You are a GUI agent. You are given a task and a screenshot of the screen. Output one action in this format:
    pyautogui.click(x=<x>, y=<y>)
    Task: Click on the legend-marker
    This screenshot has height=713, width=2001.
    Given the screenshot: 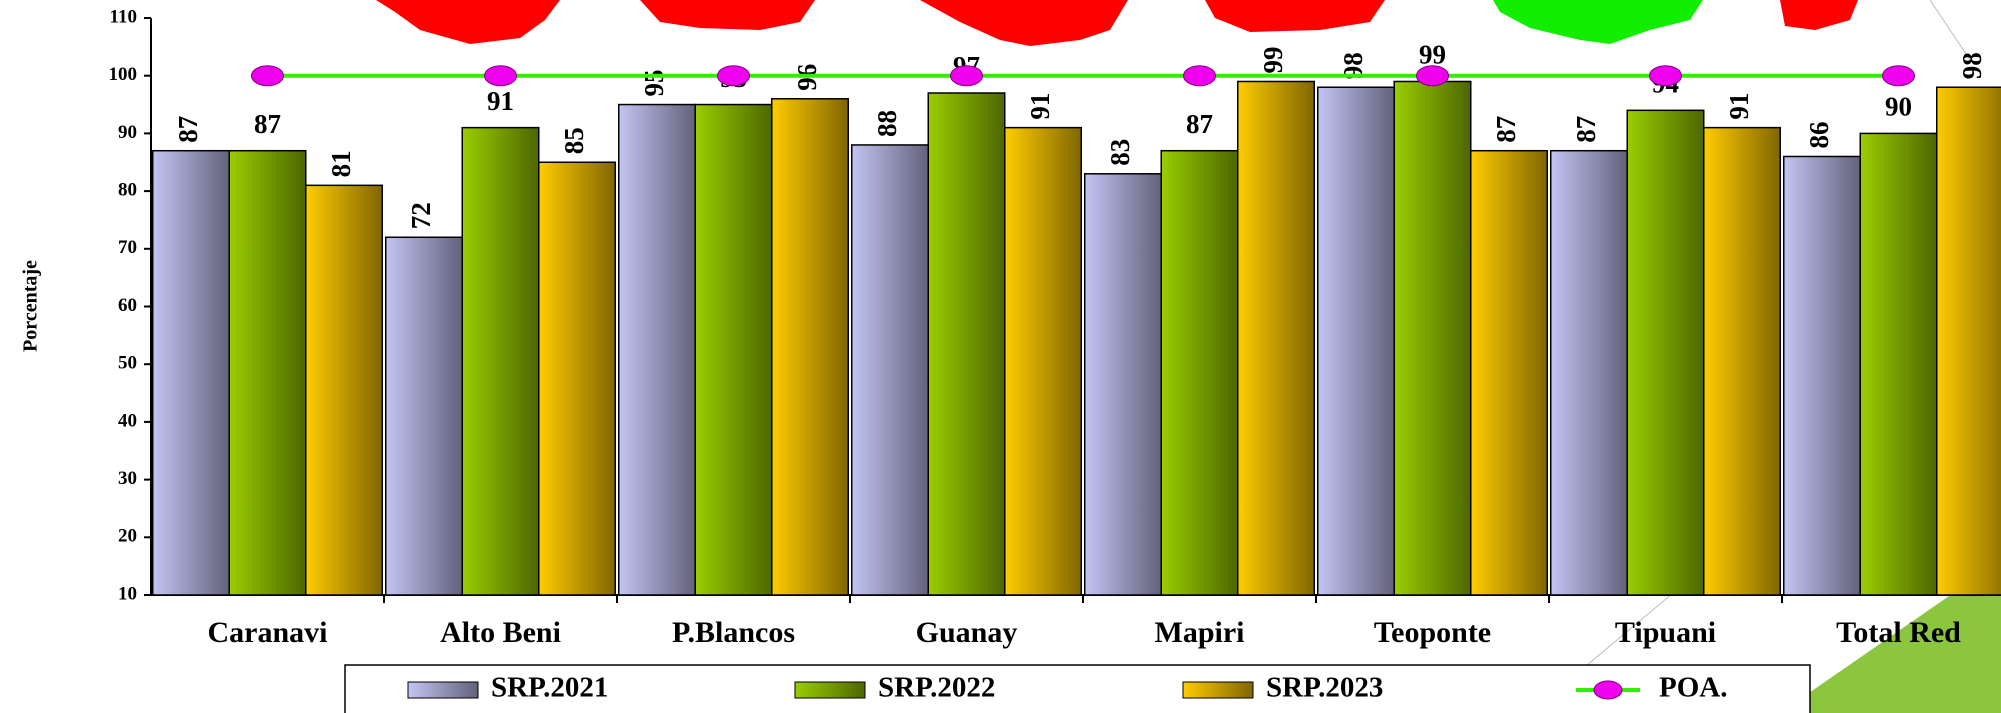 What is the action you would take?
    pyautogui.click(x=1608, y=690)
    